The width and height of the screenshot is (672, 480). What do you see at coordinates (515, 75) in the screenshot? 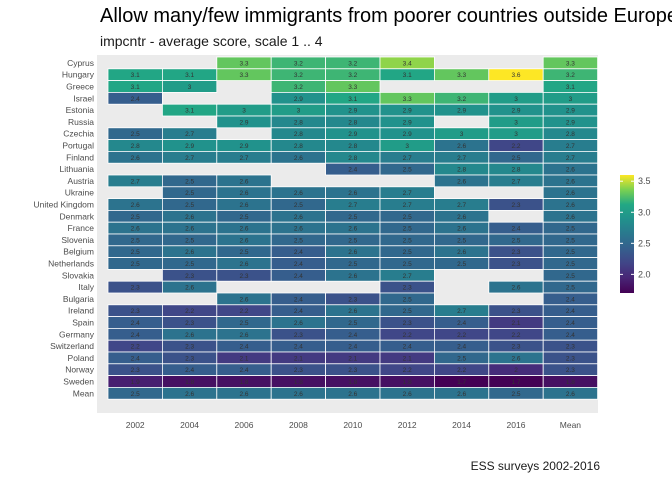
I see `cell-value-label: 3.6` at bounding box center [515, 75].